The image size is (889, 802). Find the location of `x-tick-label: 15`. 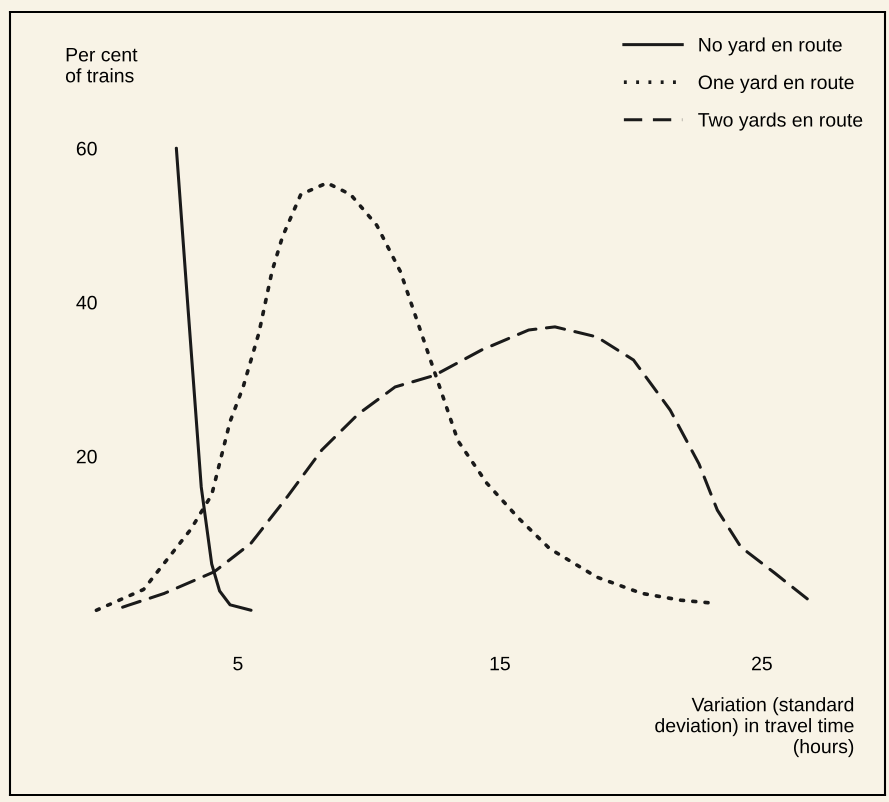

x-tick-label: 15 is located at coordinates (500, 663).